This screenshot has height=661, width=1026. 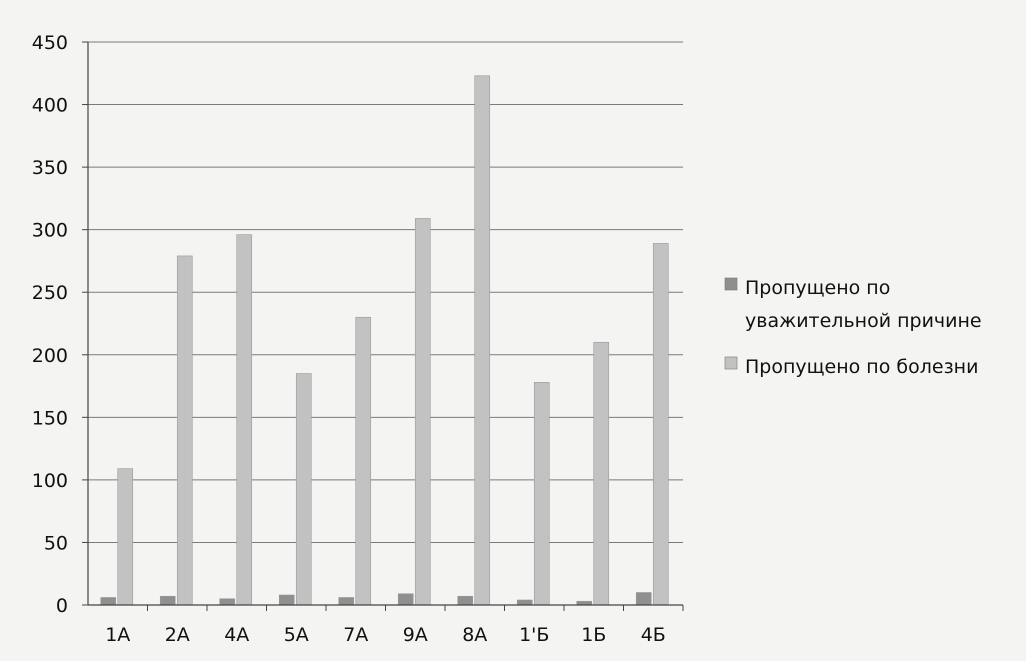 I want to click on y-tick-label: 300, so click(x=50, y=231).